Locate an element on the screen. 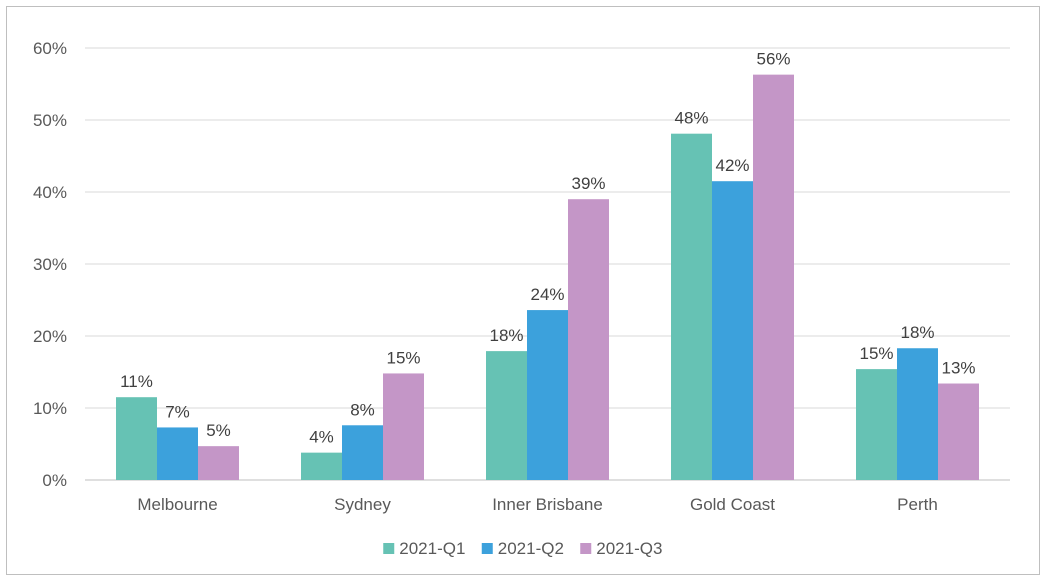  legend-label: 2021-Q2 is located at coordinates (531, 548).